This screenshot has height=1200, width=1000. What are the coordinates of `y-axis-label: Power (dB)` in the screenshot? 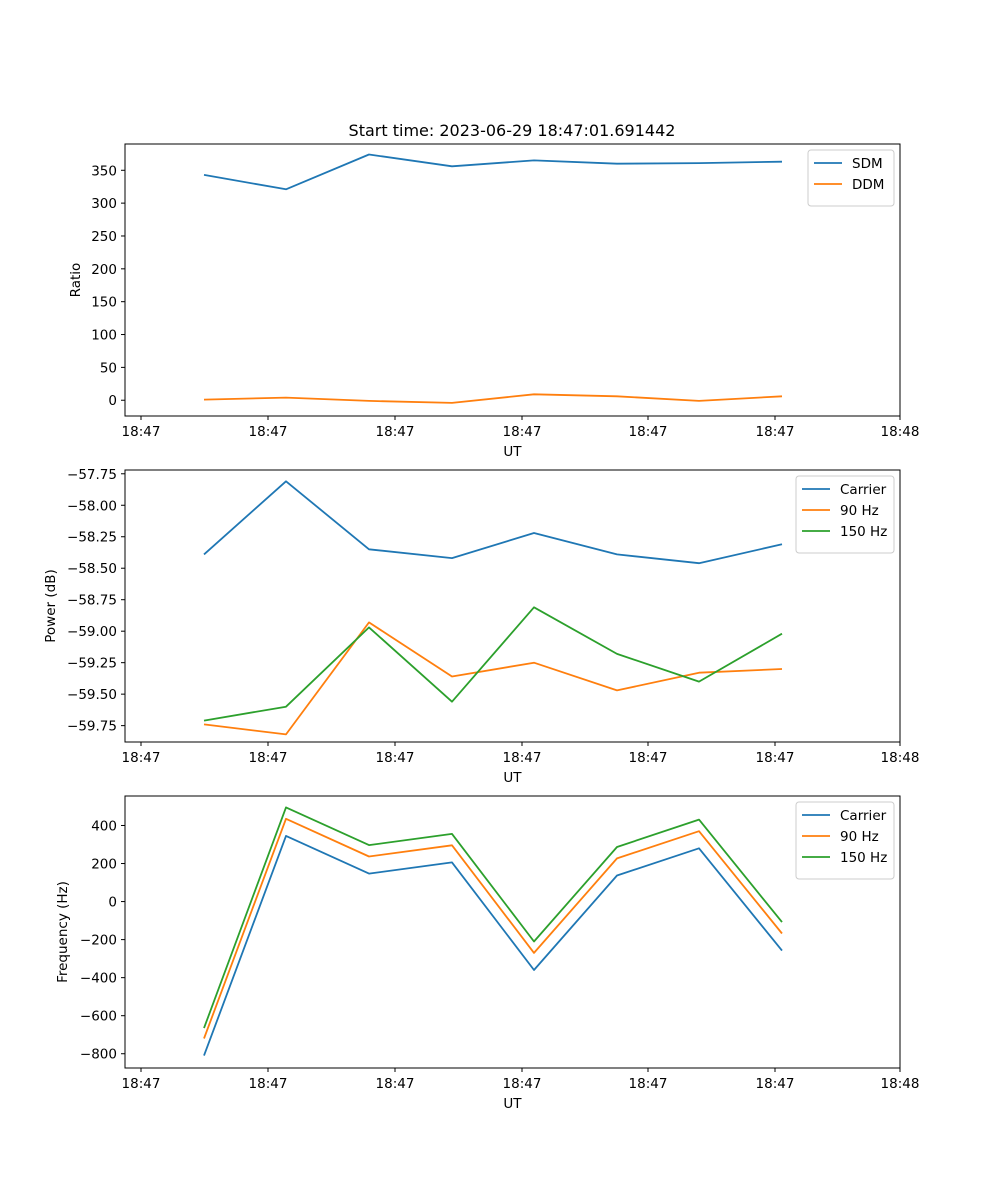 It's located at (51, 605).